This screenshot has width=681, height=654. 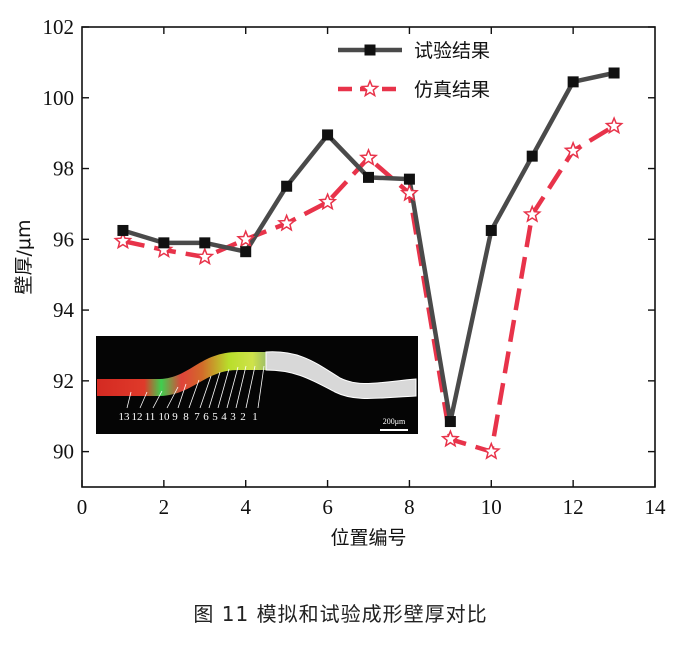 What do you see at coordinates (150, 417) in the screenshot?
I see `inset-position-label: 11` at bounding box center [150, 417].